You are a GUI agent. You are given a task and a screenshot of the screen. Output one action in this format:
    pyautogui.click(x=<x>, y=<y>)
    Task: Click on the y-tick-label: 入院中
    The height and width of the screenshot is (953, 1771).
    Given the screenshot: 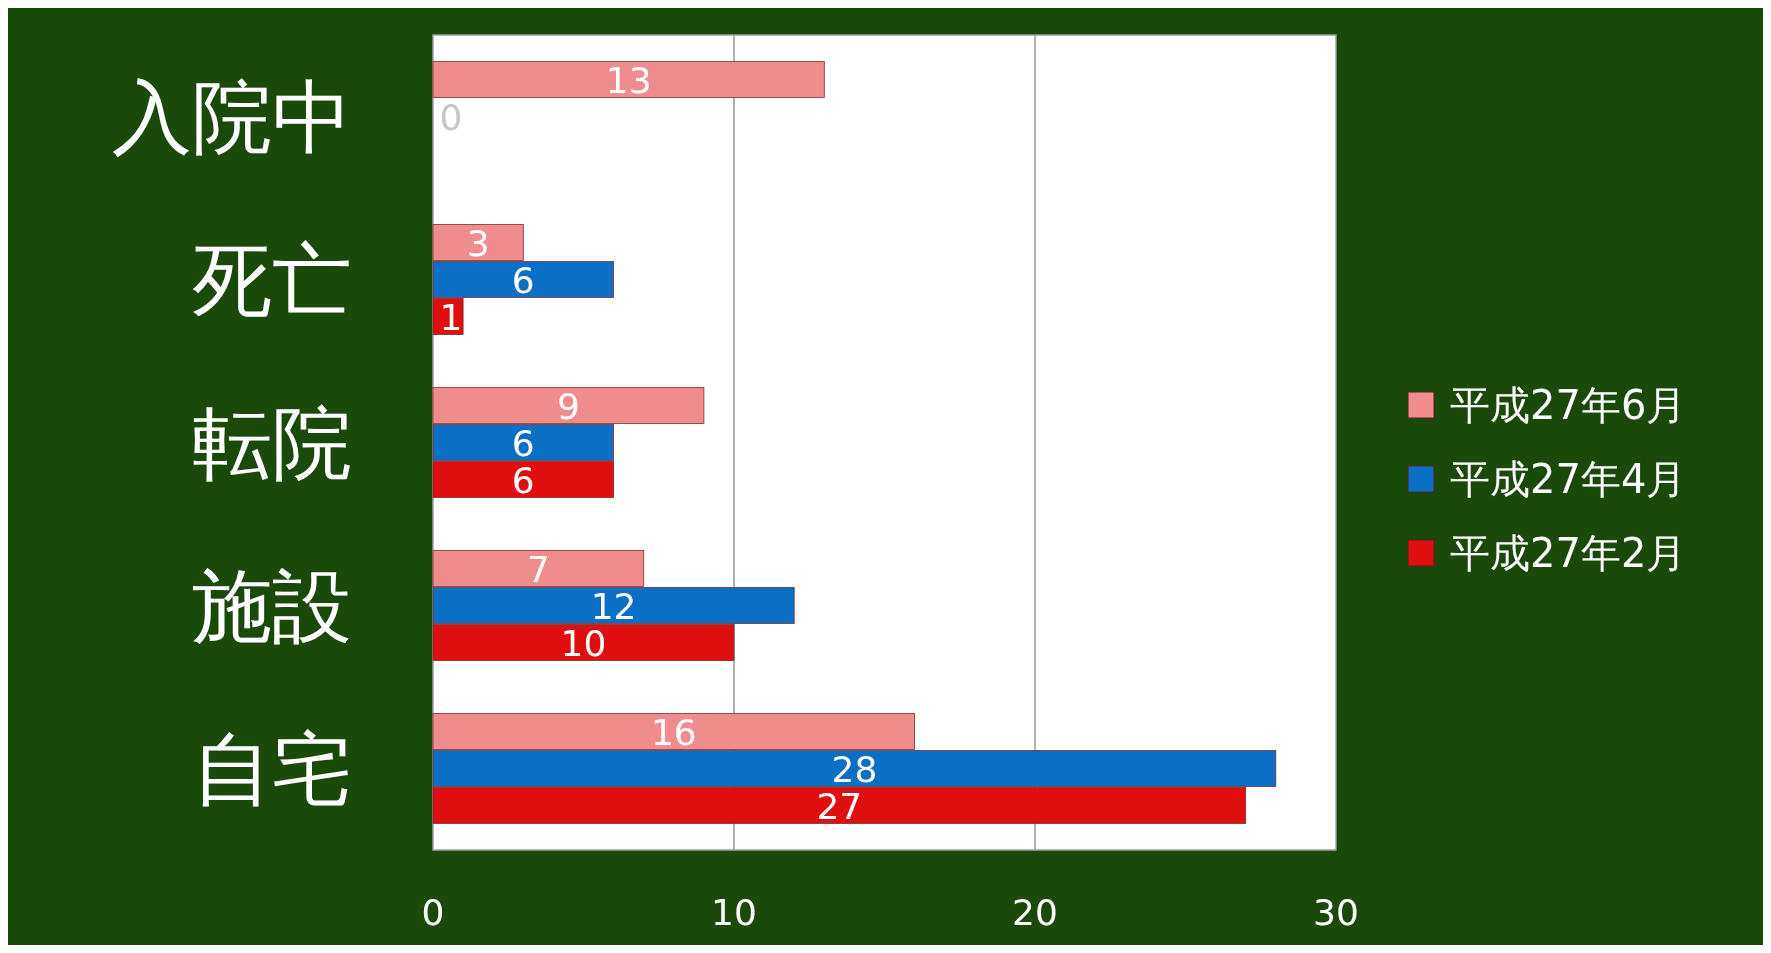 What is the action you would take?
    pyautogui.click(x=232, y=117)
    